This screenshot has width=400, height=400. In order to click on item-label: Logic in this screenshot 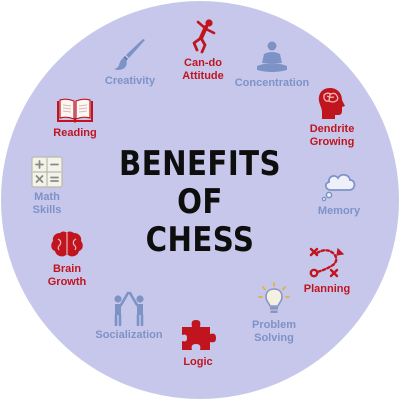, I will do `click(198, 362)`.